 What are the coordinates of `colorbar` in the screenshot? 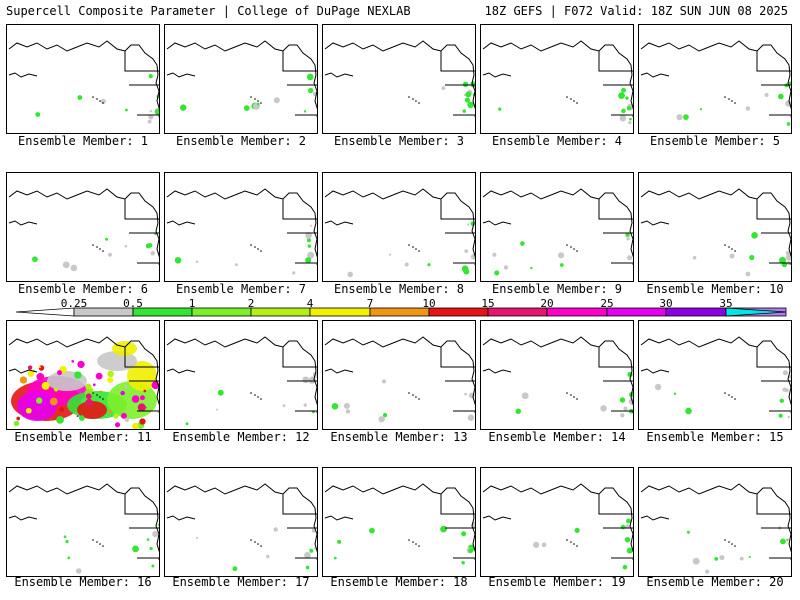 It's located at (401, 312).